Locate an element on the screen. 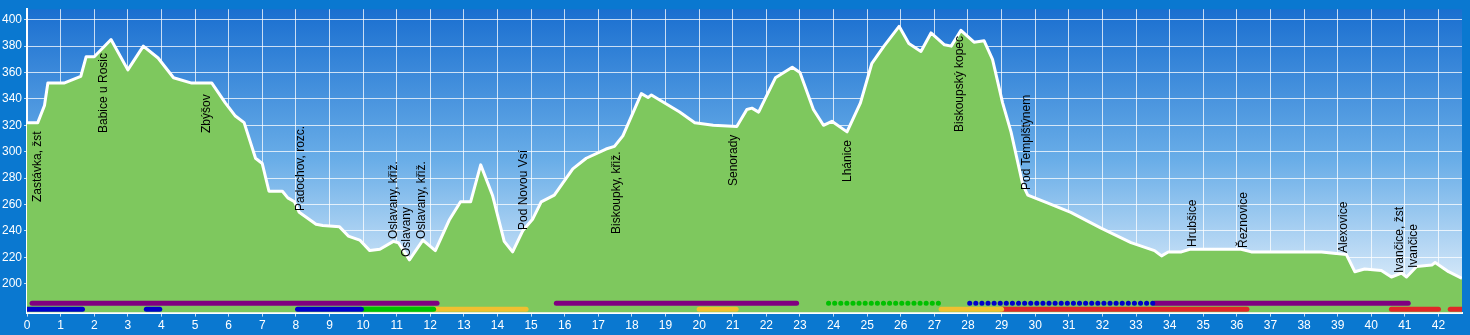 The image size is (1470, 335). x-tick-label: 27 is located at coordinates (934, 325).